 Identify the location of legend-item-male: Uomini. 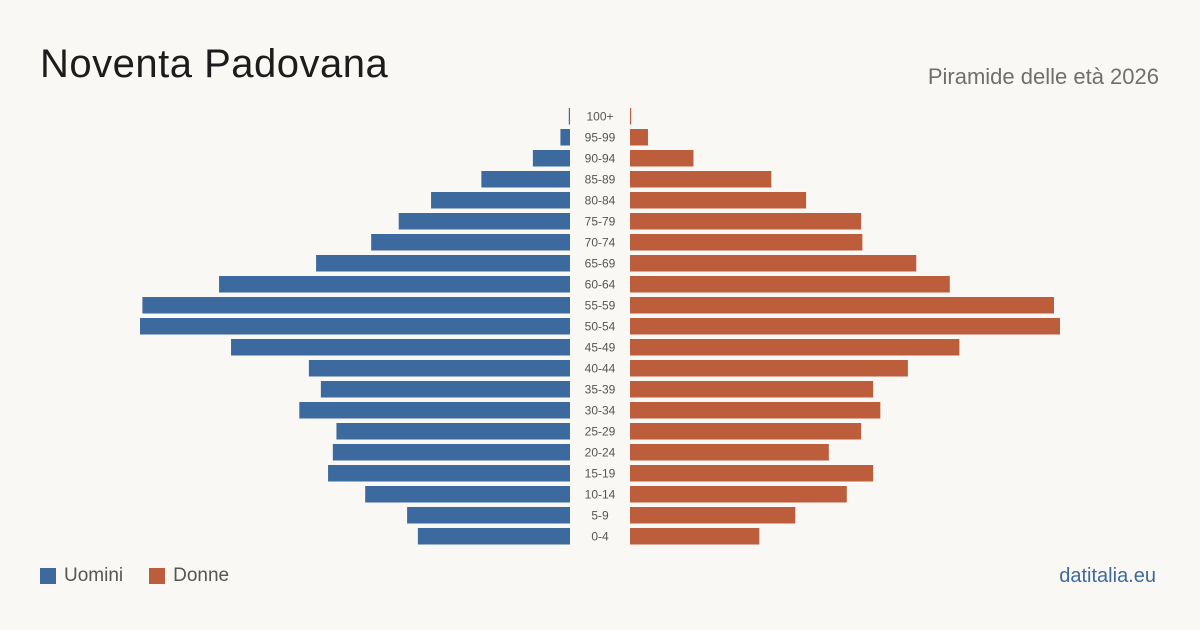
(81, 576).